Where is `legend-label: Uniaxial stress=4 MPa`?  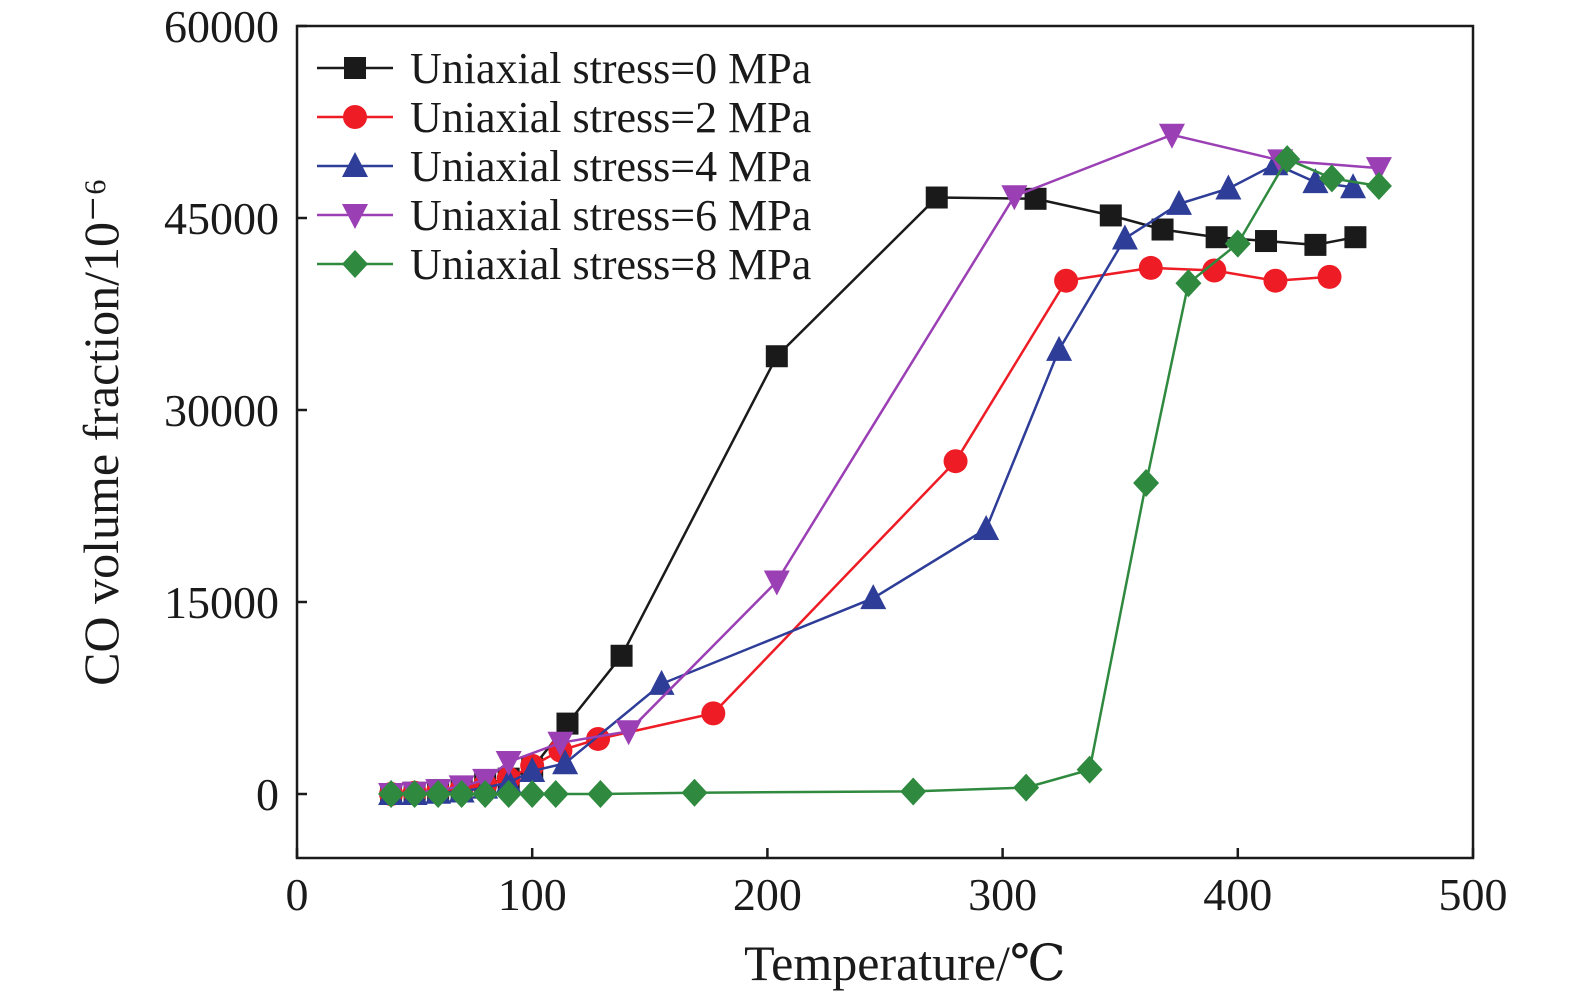 legend-label: Uniaxial stress=4 MPa is located at coordinates (610, 166).